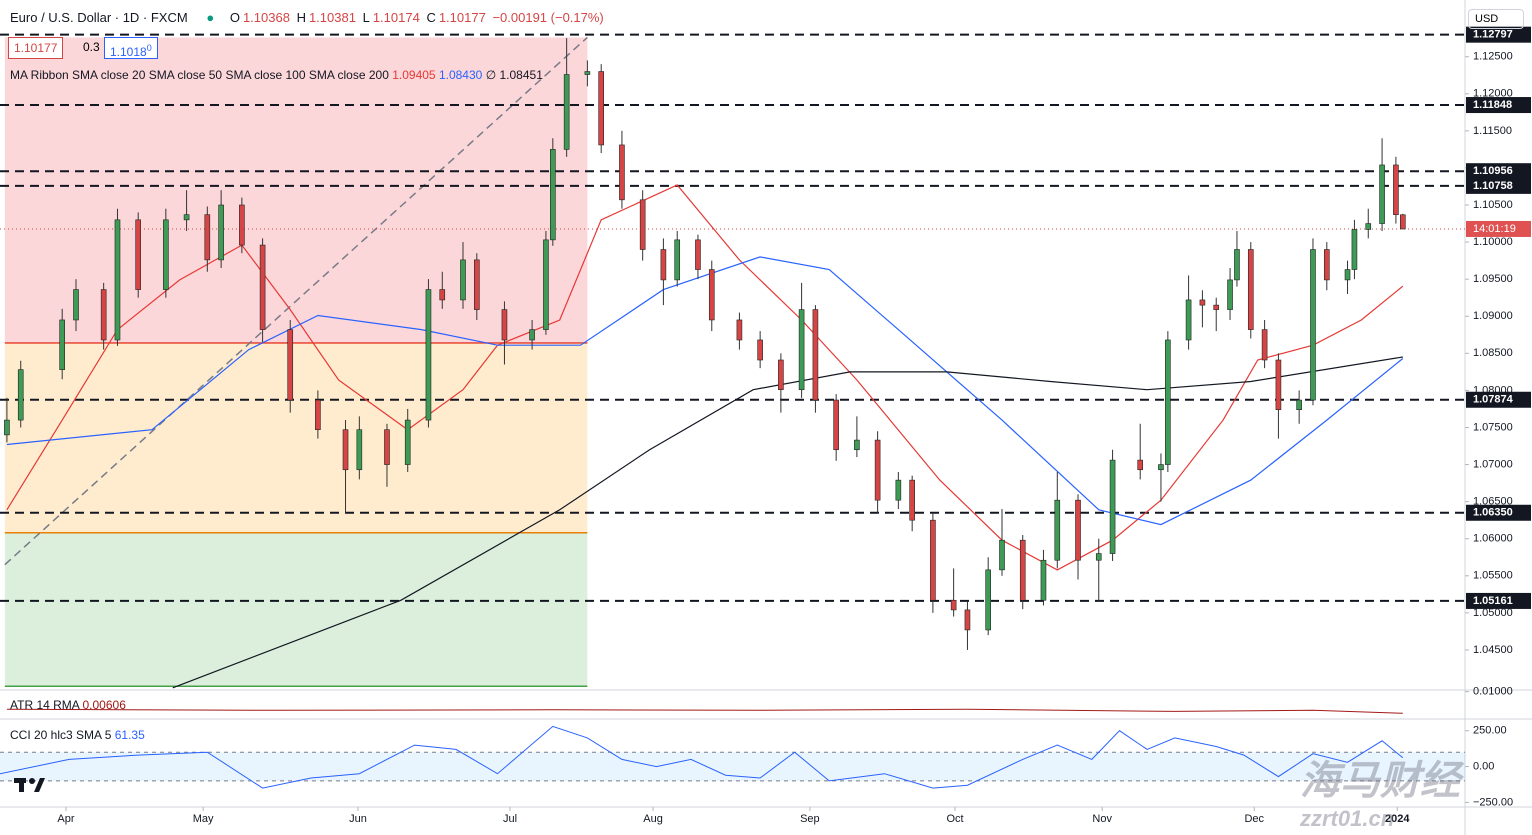 Image resolution: width=1532 pixels, height=835 pixels. I want to click on x-tick-label: Oct, so click(954, 819).